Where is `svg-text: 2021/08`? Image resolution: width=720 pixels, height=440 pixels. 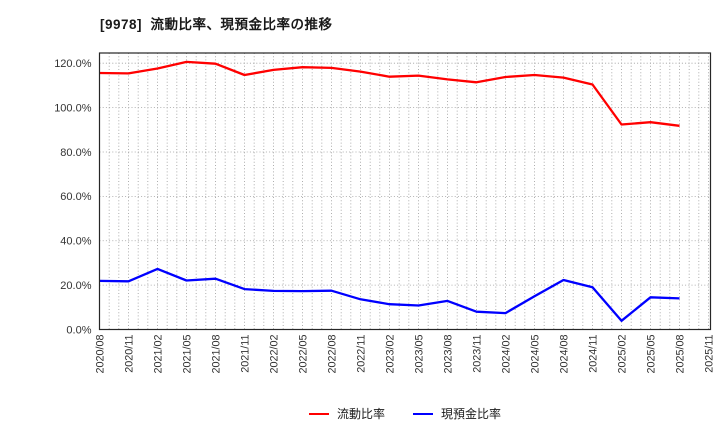 svg-text: 2021/08 is located at coordinates (216, 354).